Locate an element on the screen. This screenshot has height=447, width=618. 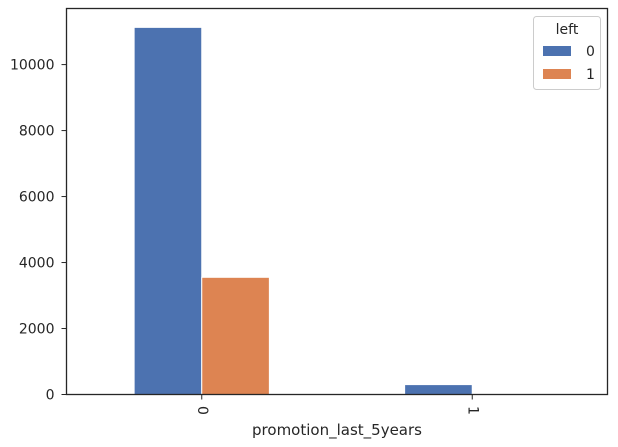
y-tick-label: 4000 is located at coordinates (37, 264).